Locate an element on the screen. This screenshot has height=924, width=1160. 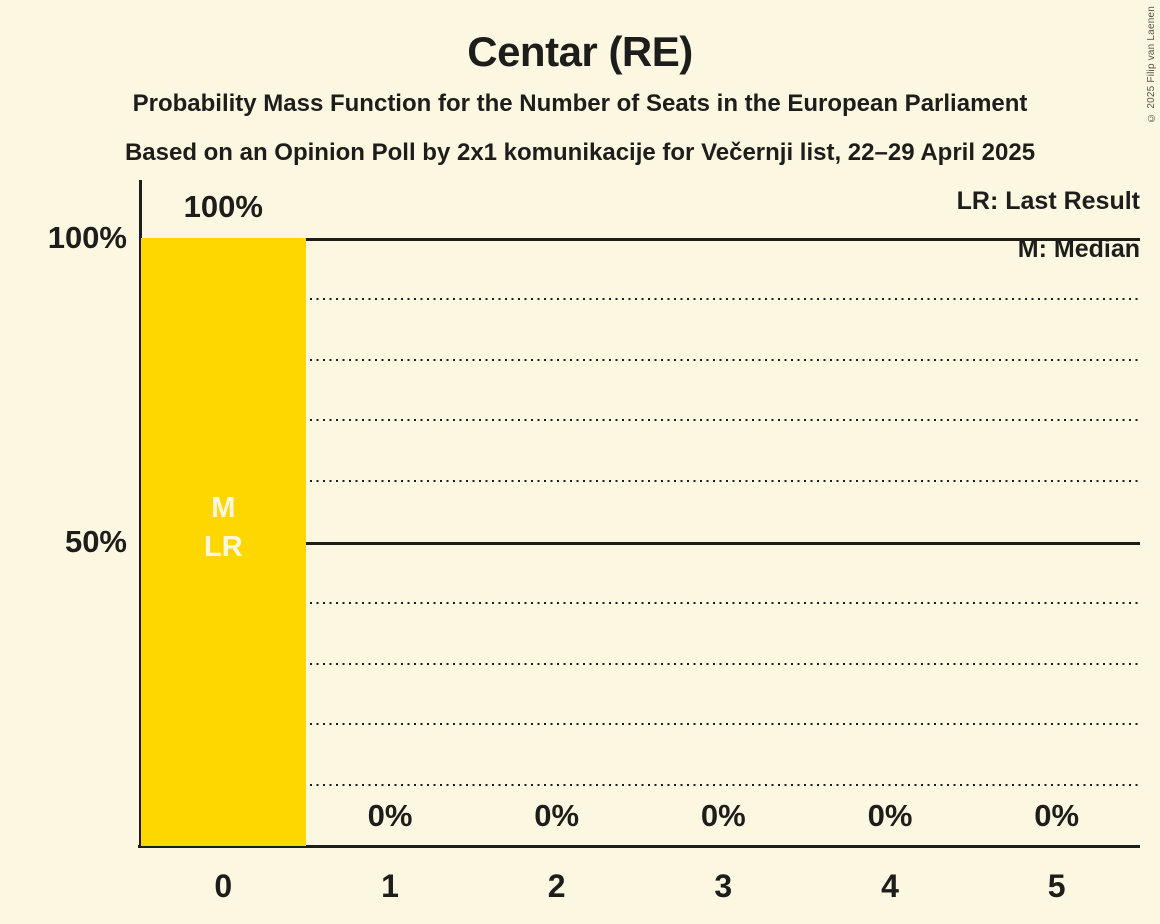
x-axis-line is located at coordinates (639, 846).